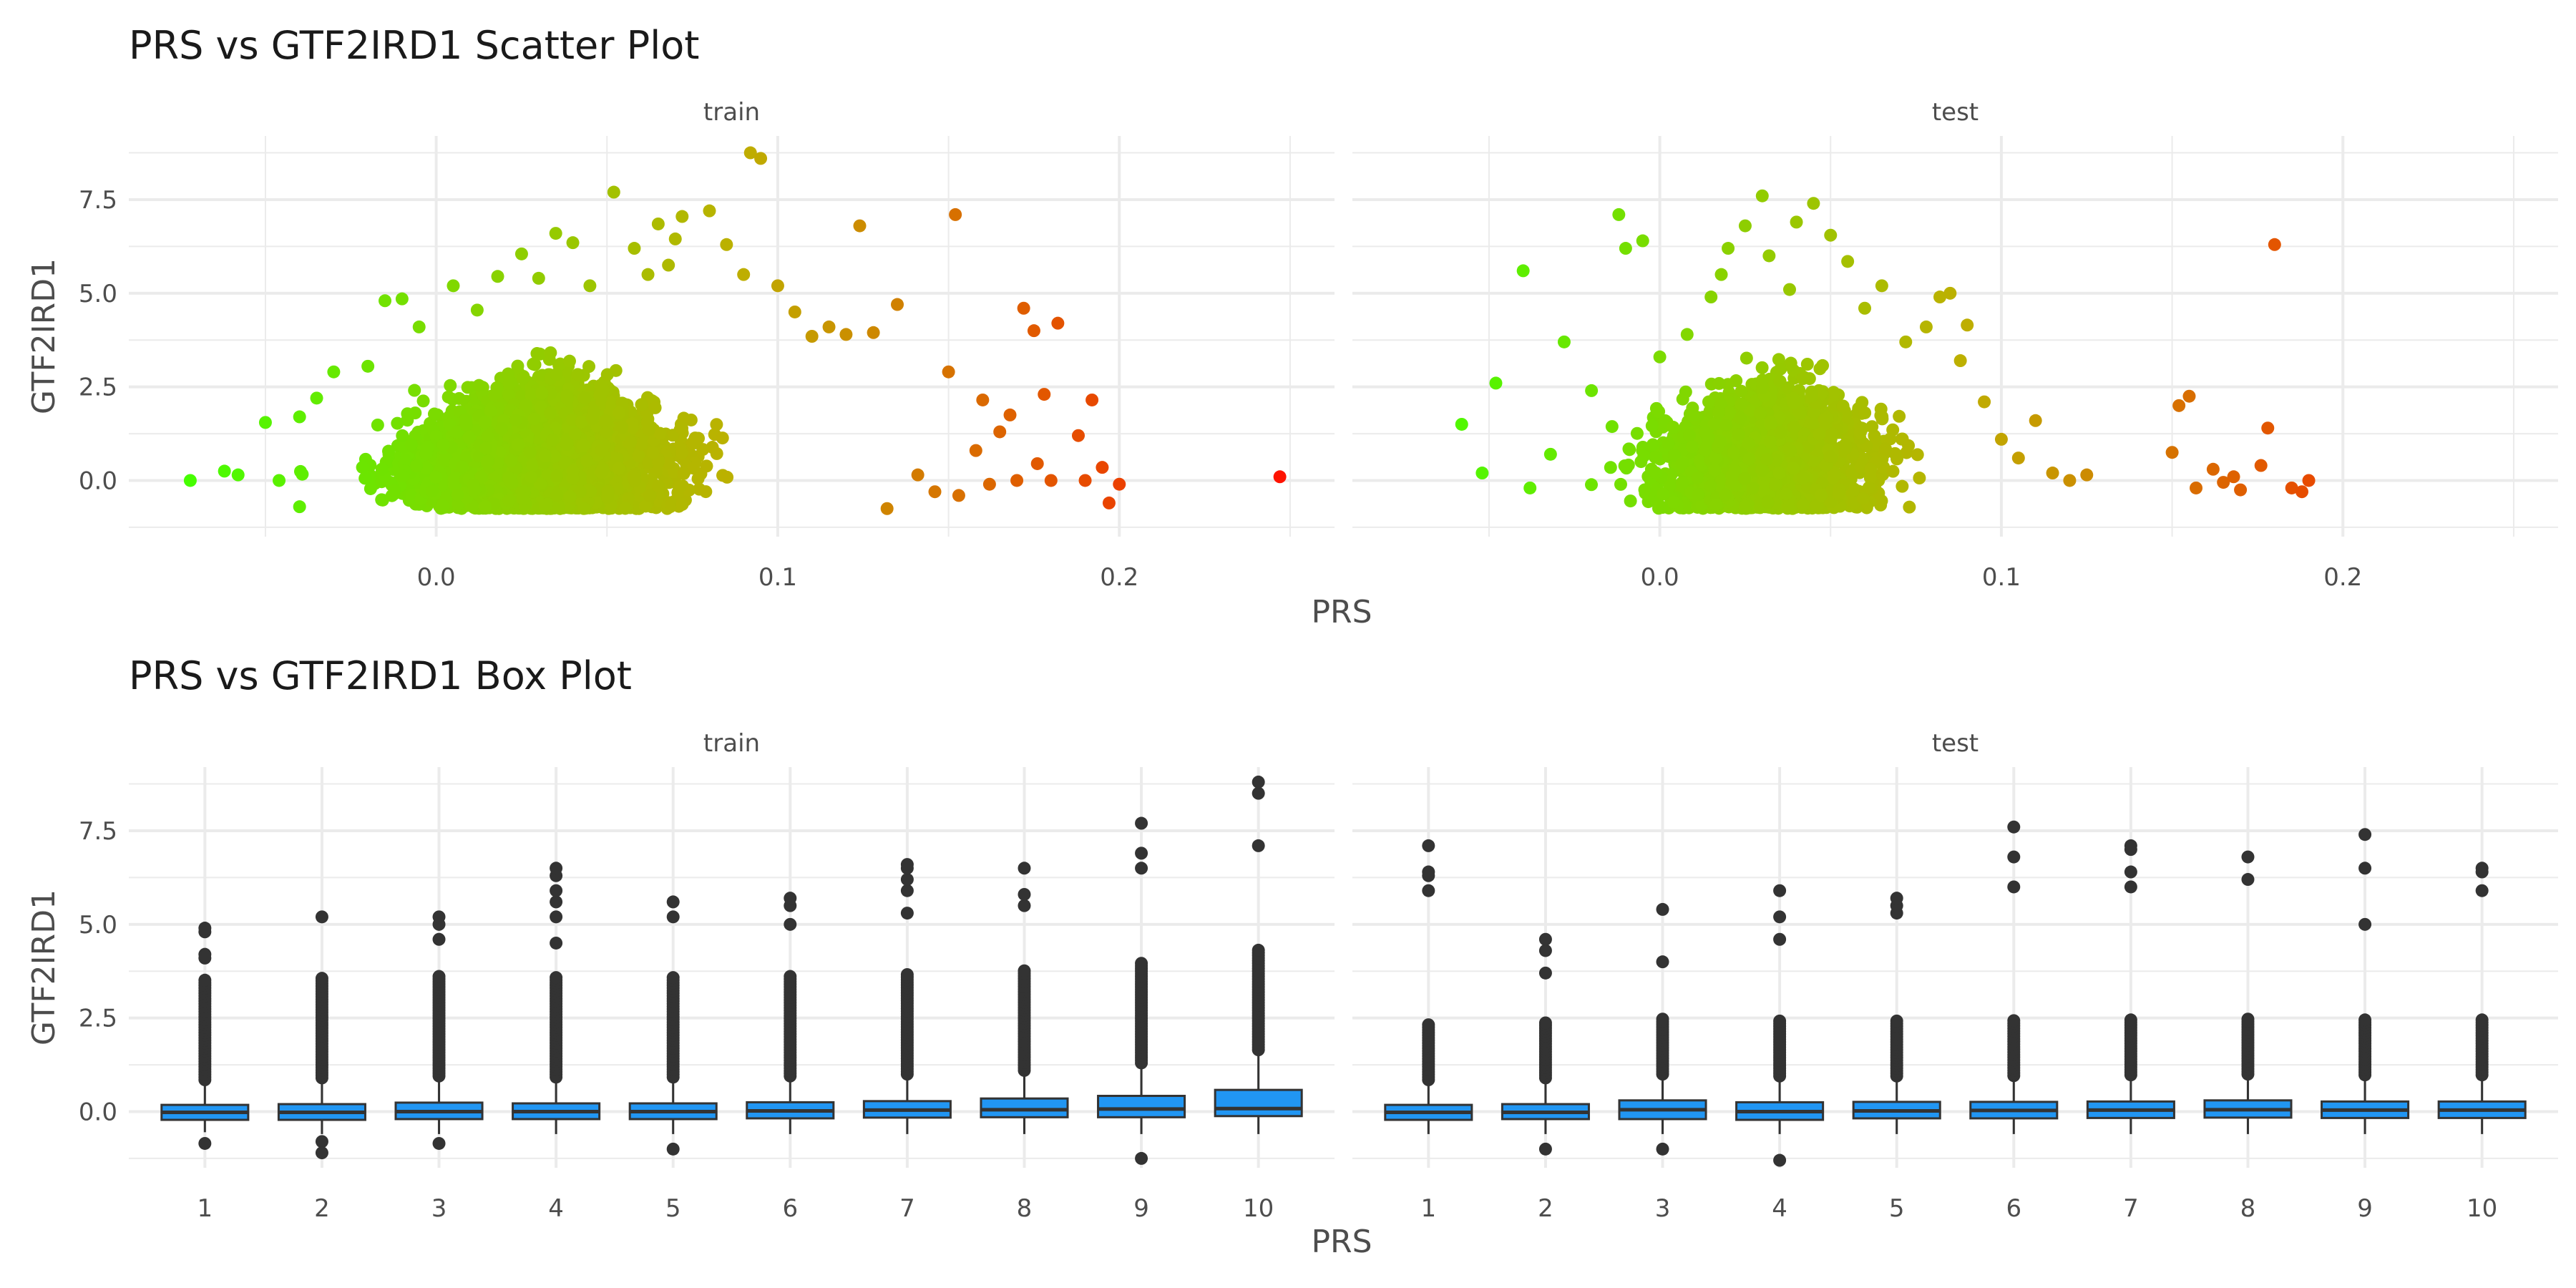 The height and width of the screenshot is (1288, 2576). I want to click on x-tick-label: 0.2, so click(1119, 577).